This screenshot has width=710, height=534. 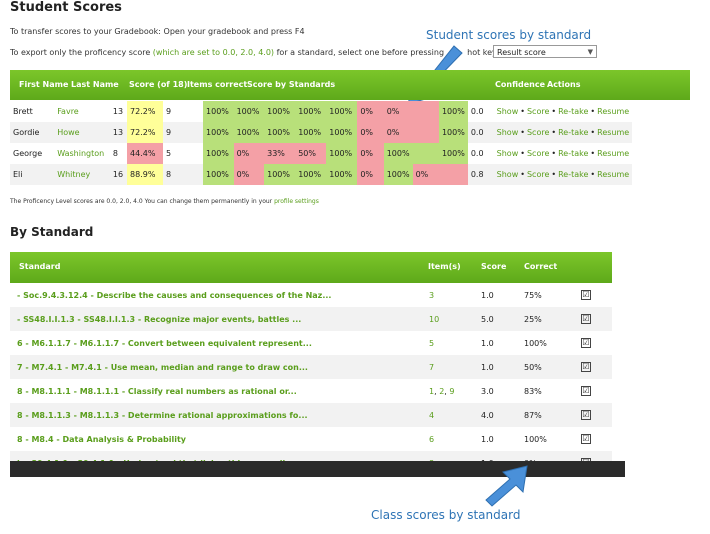 What do you see at coordinates (432, 439) in the screenshot?
I see `item-link: 6` at bounding box center [432, 439].